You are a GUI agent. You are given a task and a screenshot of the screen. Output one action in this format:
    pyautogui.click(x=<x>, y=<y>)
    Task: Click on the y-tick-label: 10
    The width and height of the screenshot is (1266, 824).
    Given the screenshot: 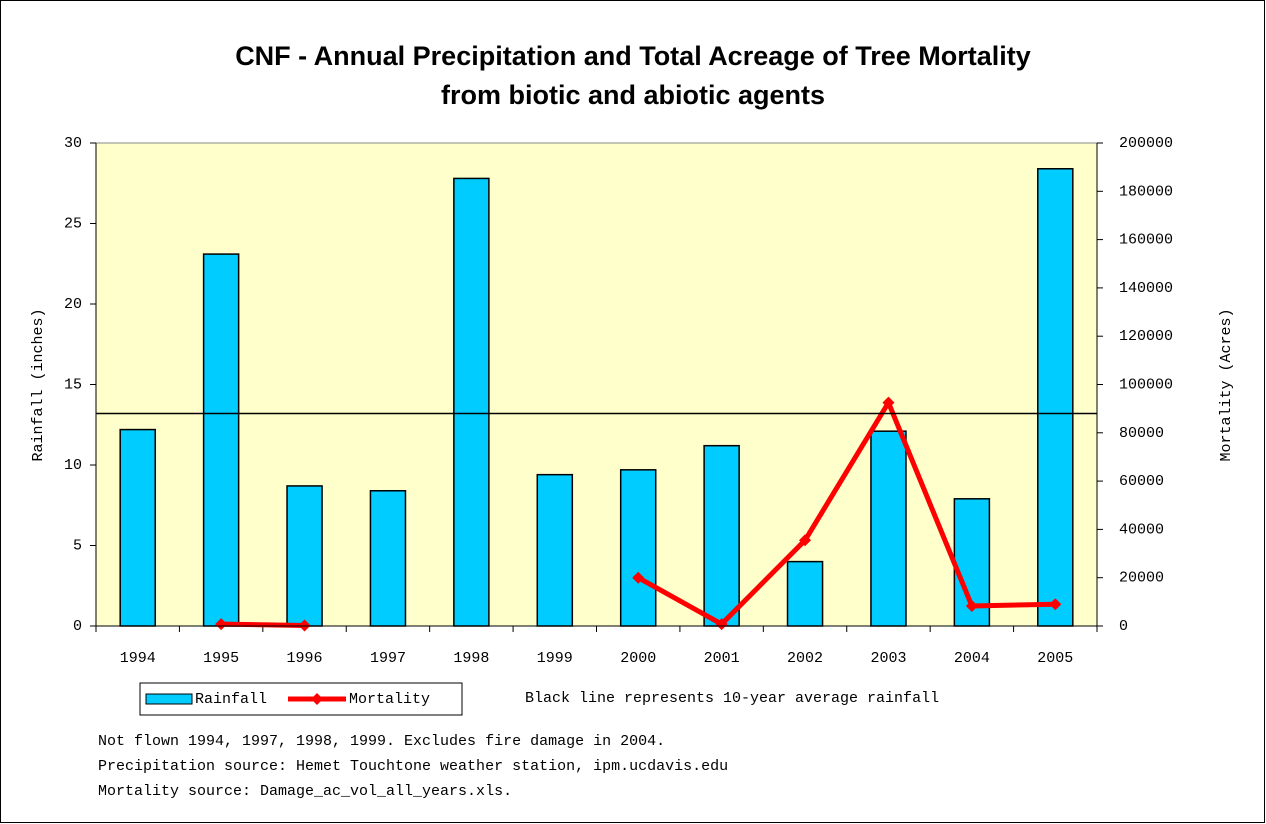 What is the action you would take?
    pyautogui.click(x=73, y=465)
    